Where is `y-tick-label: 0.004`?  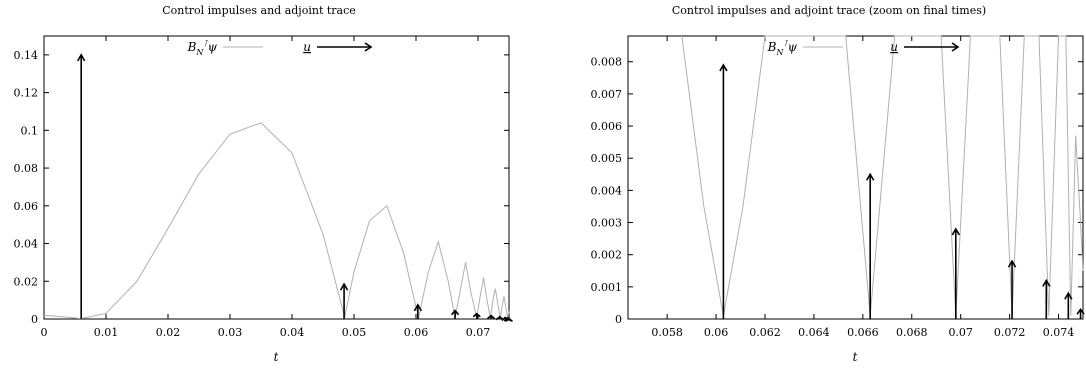 y-tick-label: 0.004 is located at coordinates (607, 190).